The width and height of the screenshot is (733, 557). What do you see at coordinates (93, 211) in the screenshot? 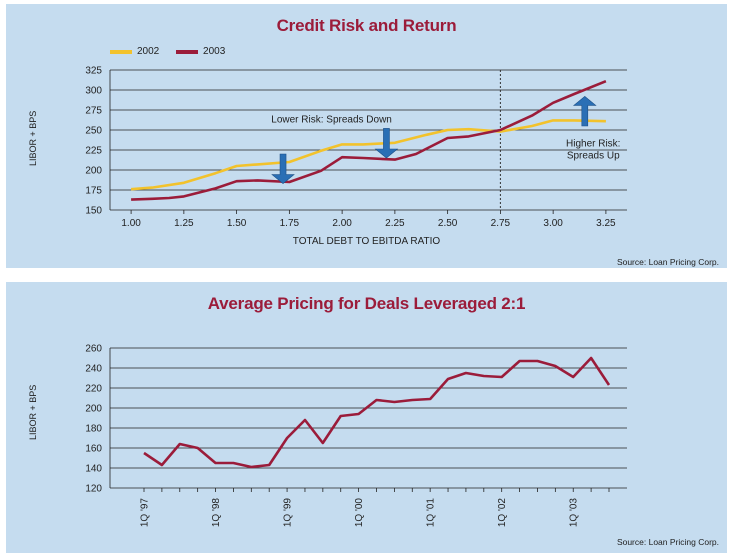
I see `chart1-ytick: 150` at bounding box center [93, 211].